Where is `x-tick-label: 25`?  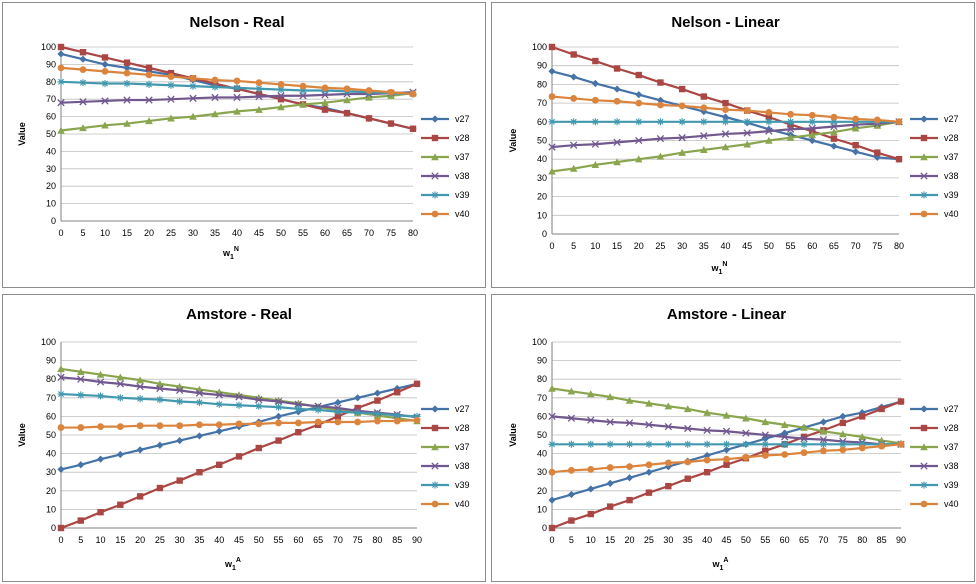 x-tick-label: 25 is located at coordinates (649, 540).